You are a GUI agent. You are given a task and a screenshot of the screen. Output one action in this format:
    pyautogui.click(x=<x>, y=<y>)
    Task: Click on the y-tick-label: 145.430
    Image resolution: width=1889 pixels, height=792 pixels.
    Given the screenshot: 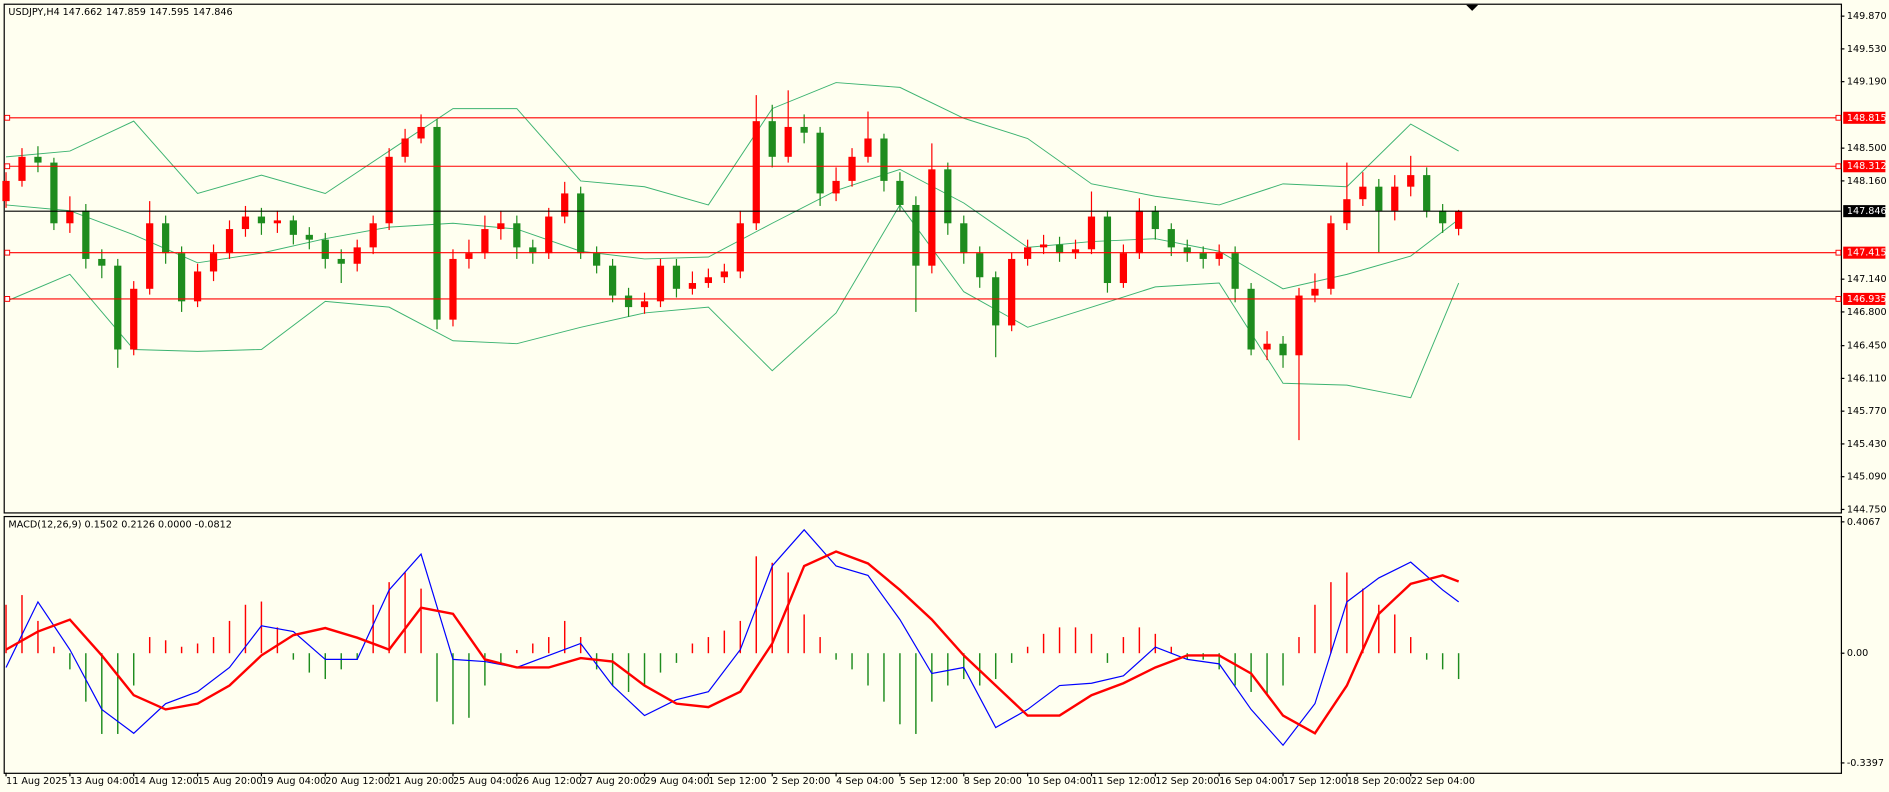 What is the action you would take?
    pyautogui.click(x=1867, y=444)
    